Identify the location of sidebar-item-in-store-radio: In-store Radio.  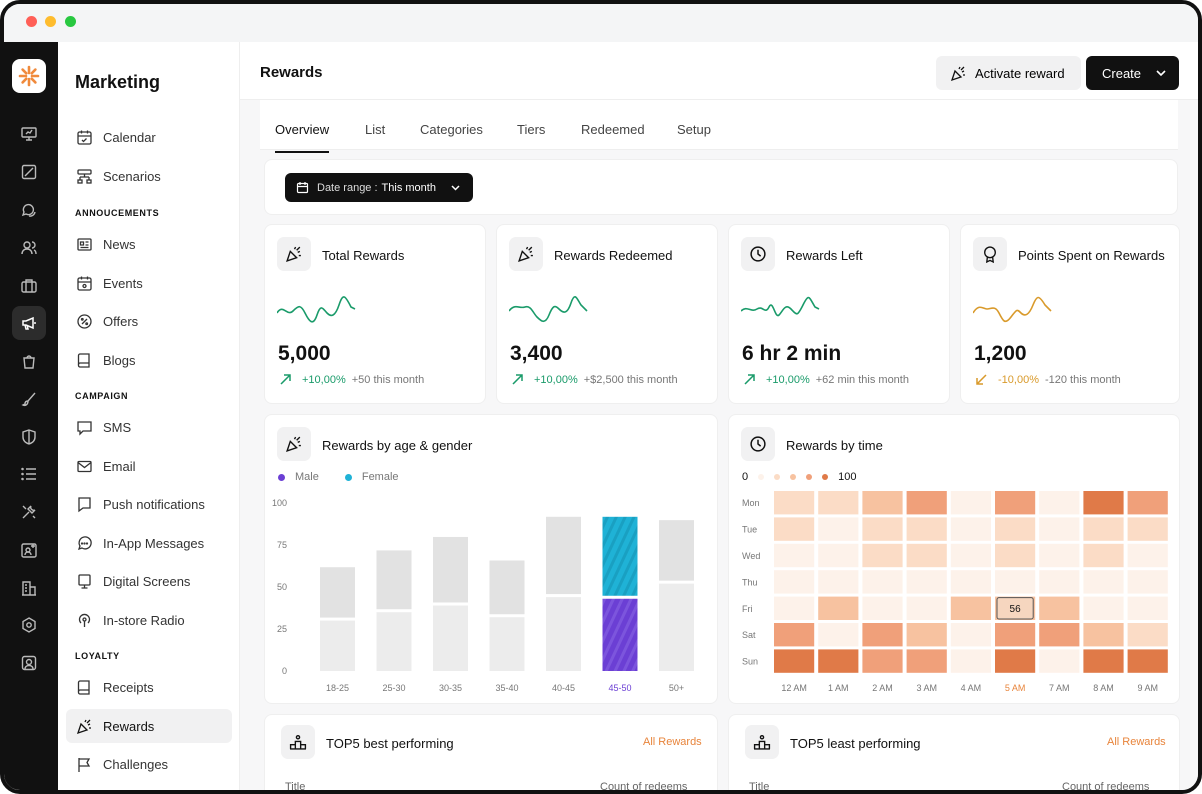
(149, 620).